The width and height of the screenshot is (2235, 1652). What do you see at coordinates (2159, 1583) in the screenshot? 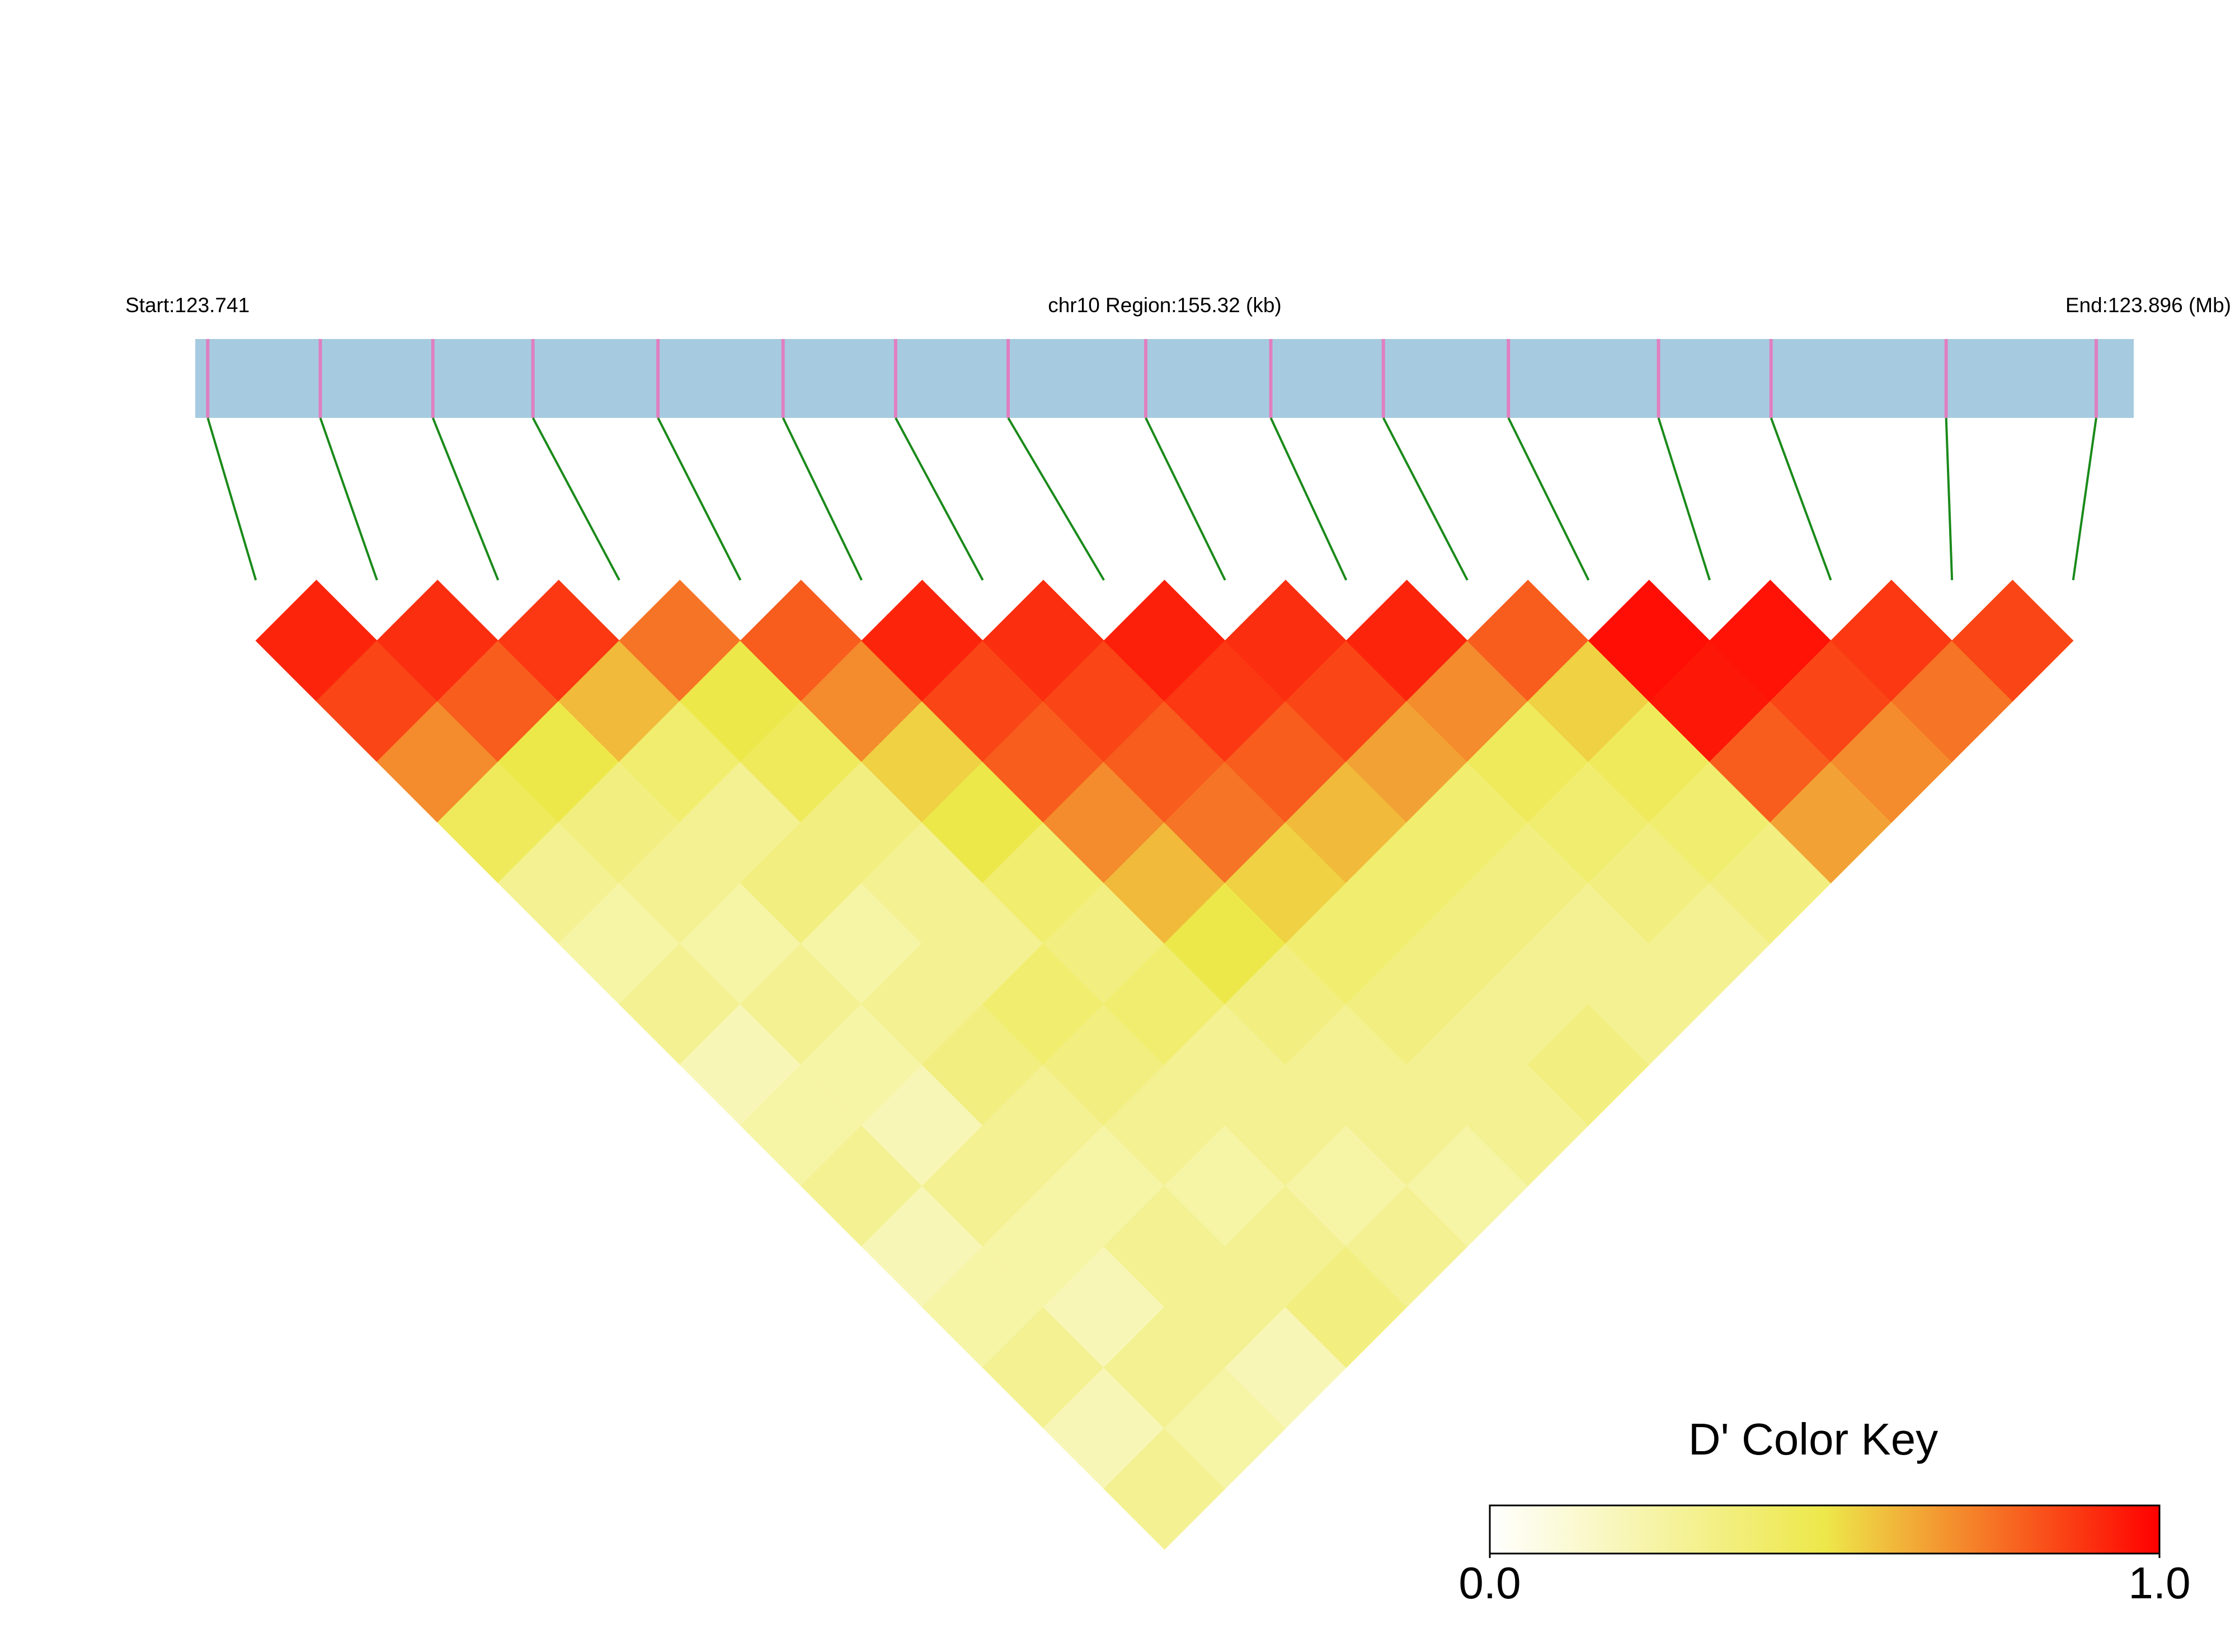
I see `color-key-tick-label: 1.0` at bounding box center [2159, 1583].